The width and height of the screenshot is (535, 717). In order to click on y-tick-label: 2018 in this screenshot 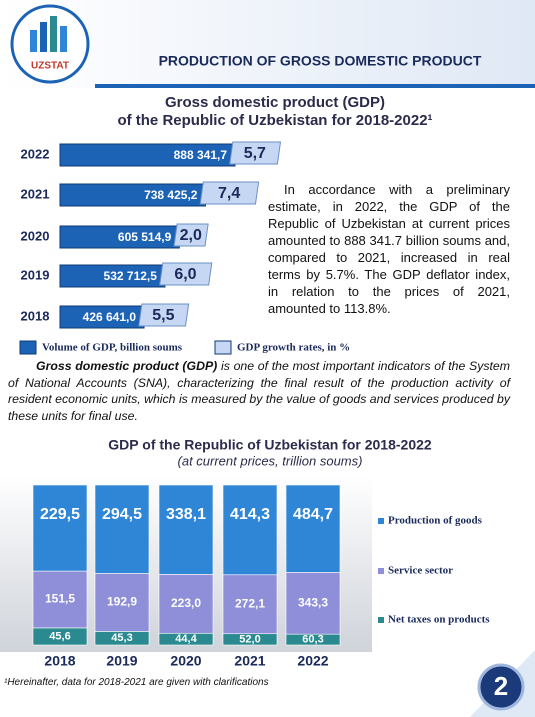, I will do `click(35, 315)`.